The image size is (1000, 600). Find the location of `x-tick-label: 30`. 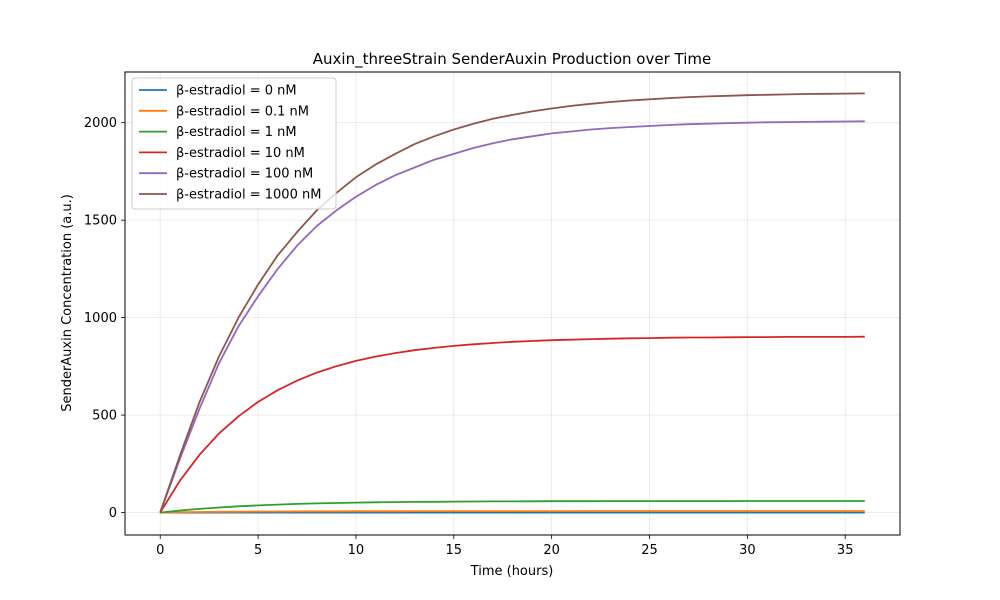

x-tick-label: 30 is located at coordinates (747, 550).